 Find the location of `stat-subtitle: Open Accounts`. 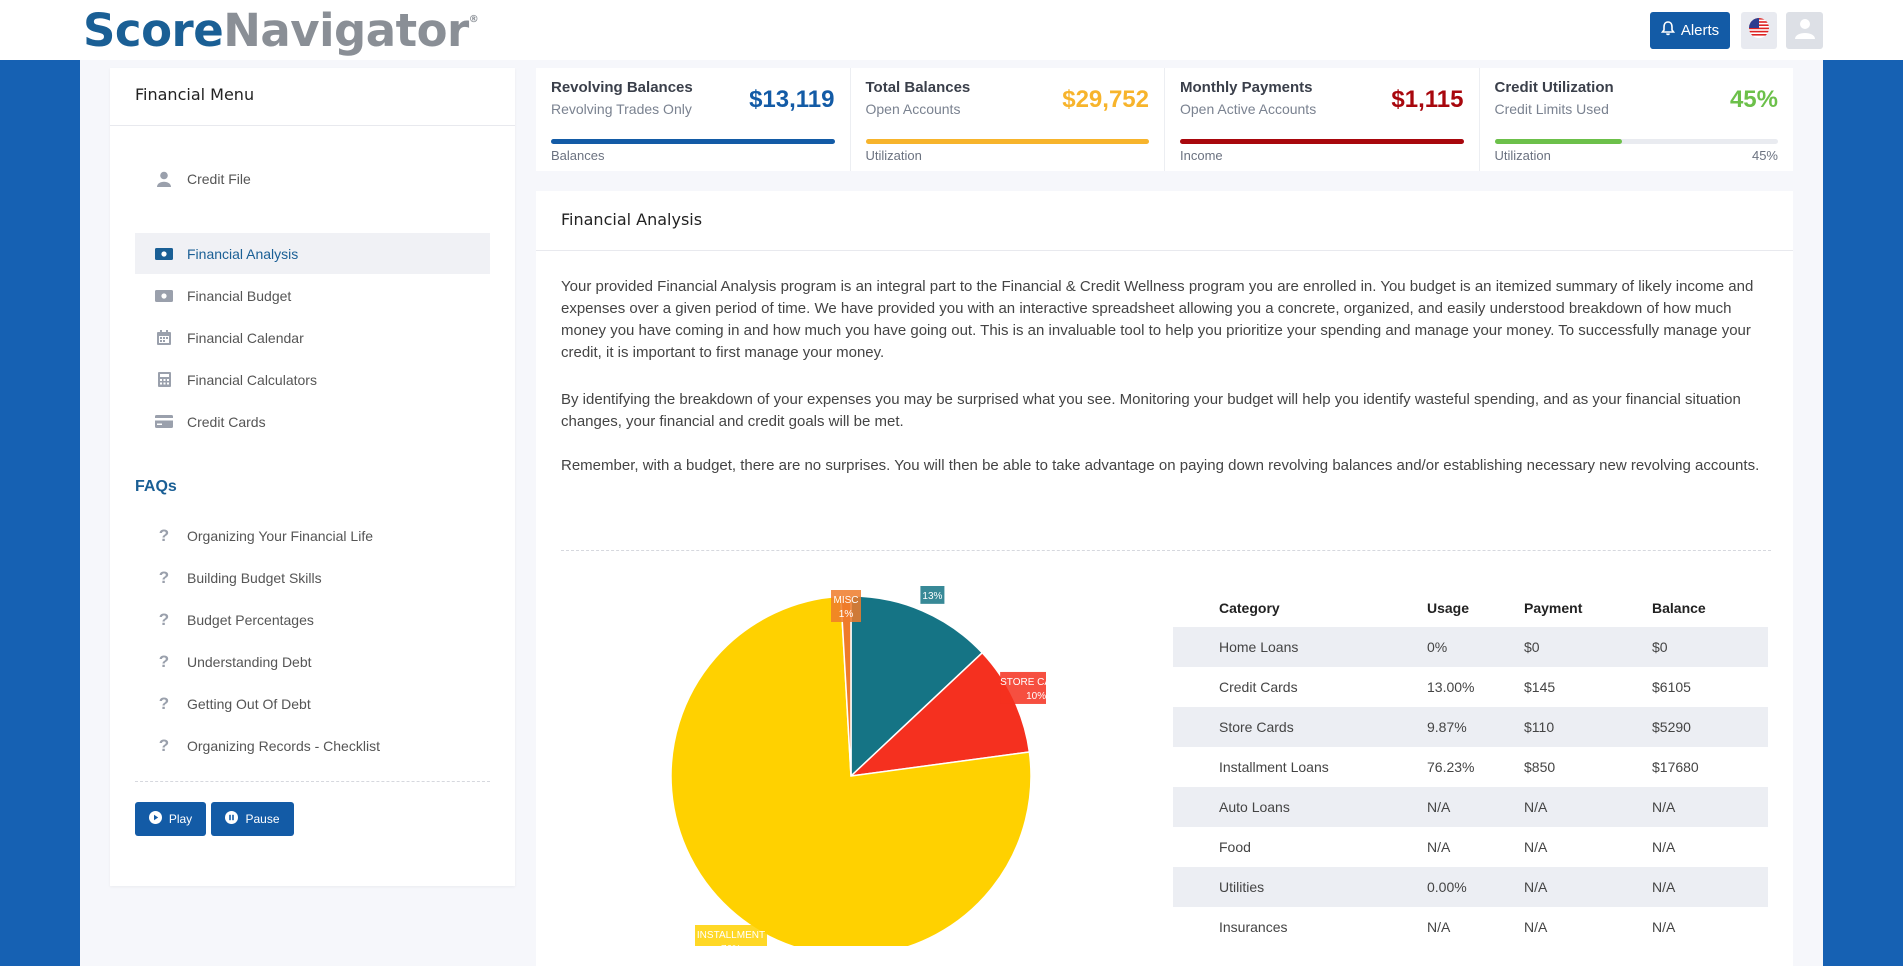

stat-subtitle: Open Accounts is located at coordinates (913, 109).